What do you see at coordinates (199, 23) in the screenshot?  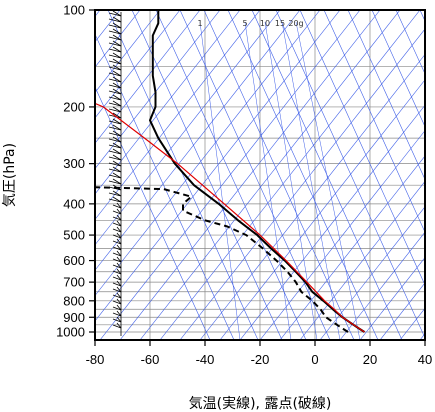 I see `mixing-ratio-label: 1` at bounding box center [199, 23].